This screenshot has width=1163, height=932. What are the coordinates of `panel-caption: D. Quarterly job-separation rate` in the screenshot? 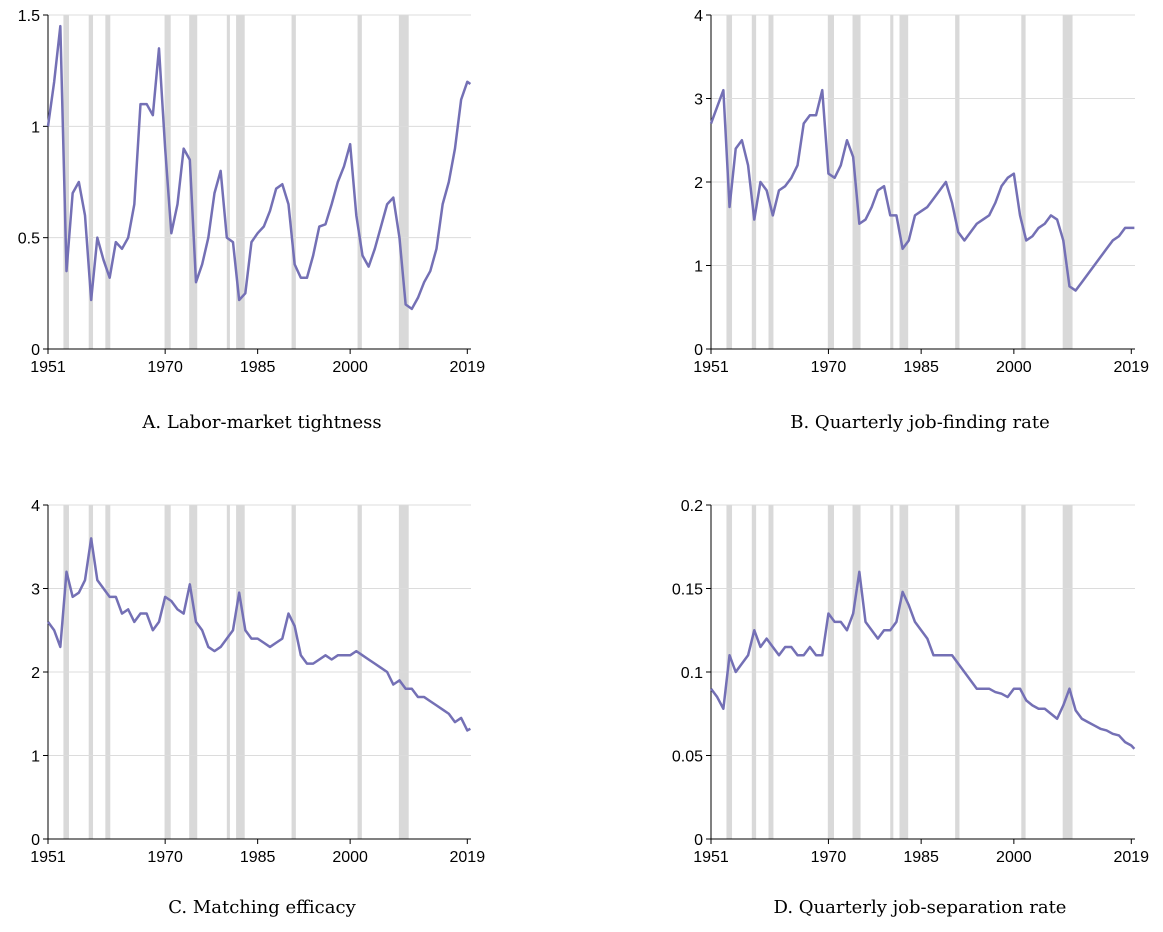 It's located at (920, 907).